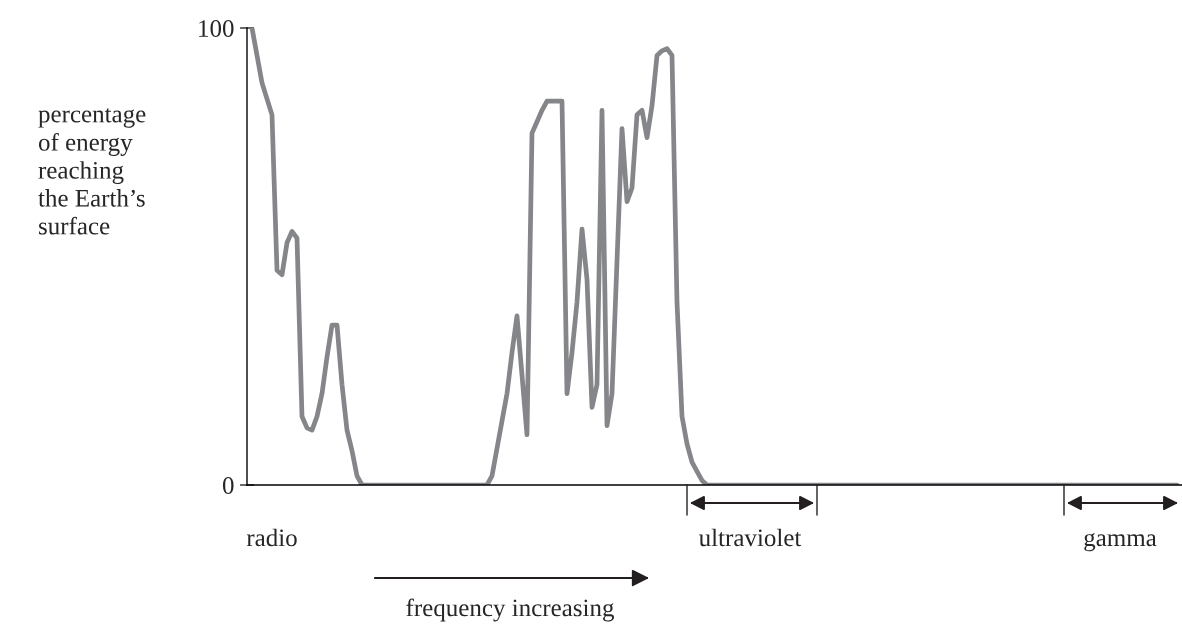  What do you see at coordinates (92, 171) in the screenshot?
I see `y-axis-title: percentage of energy reaching the Earth’s surface` at bounding box center [92, 171].